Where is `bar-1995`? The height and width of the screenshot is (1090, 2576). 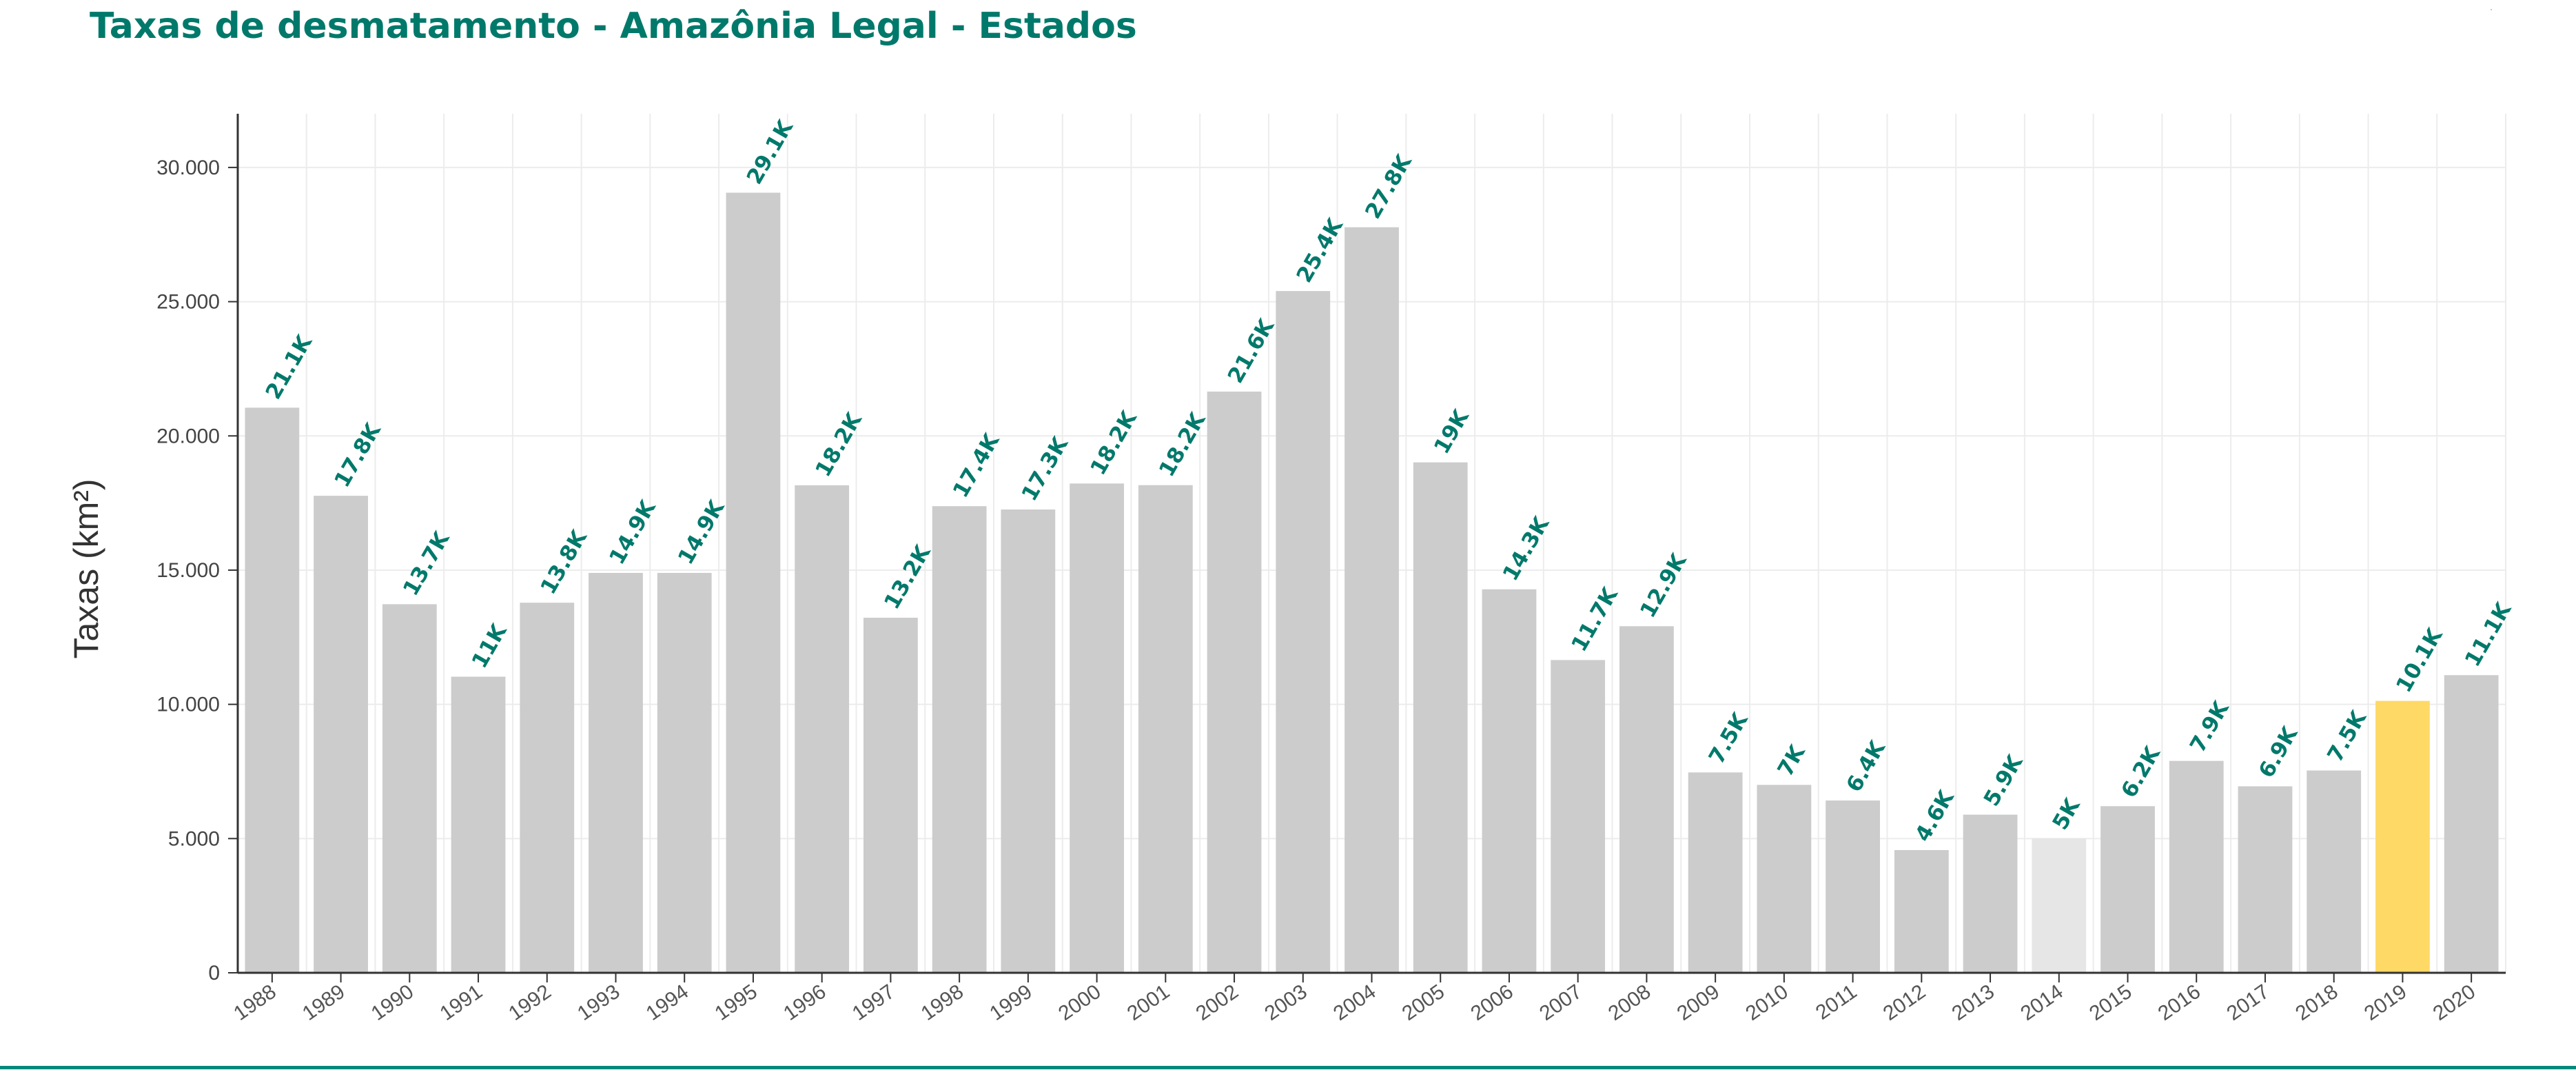 bar-1995 is located at coordinates (753, 582).